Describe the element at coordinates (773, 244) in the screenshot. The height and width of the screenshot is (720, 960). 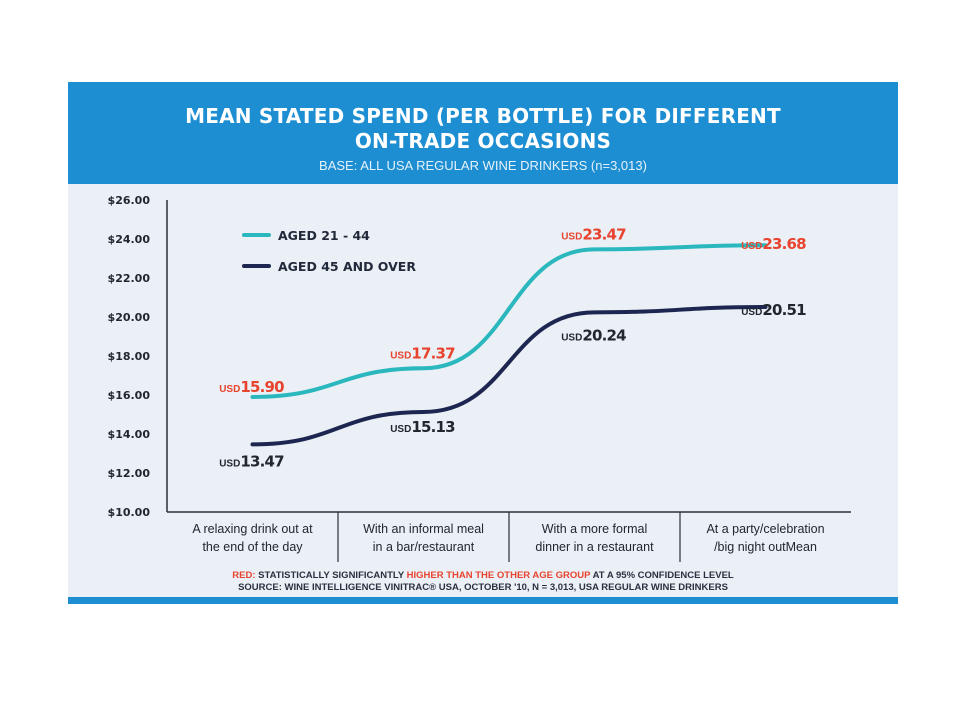
I see `data-label: USD23.68` at that location.